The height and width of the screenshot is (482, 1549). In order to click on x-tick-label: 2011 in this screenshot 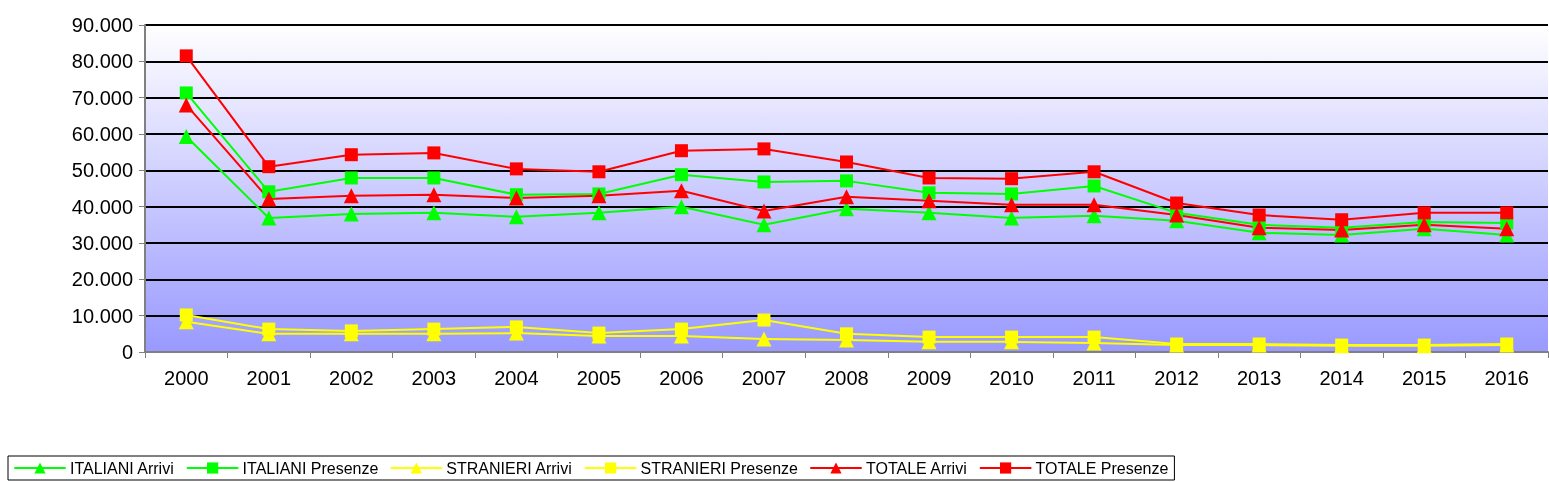, I will do `click(1094, 378)`.